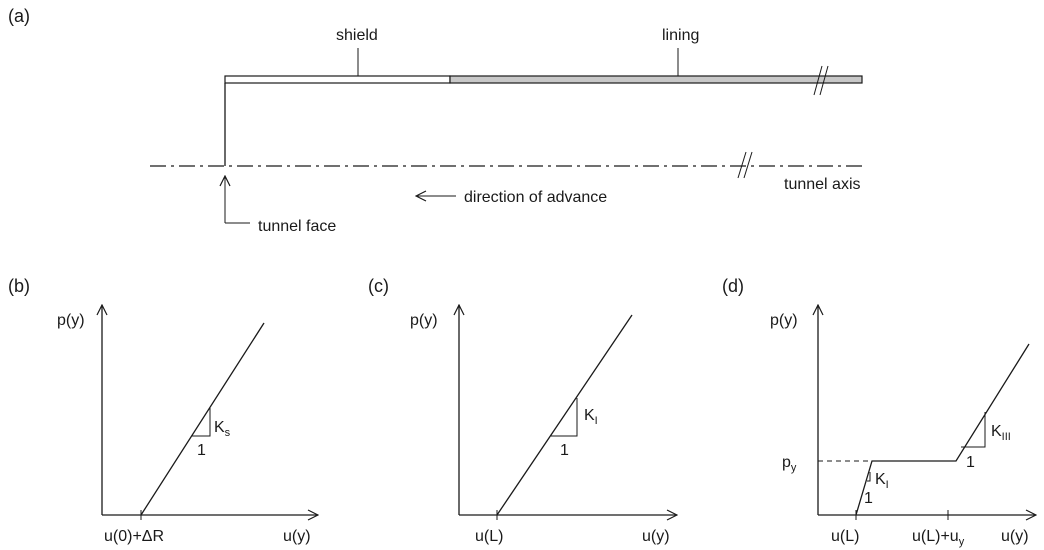 This screenshot has width=1044, height=550. I want to click on panel-b: (b) p(y) u(y) u(0)+ΔR 1 Ks, so click(163, 410).